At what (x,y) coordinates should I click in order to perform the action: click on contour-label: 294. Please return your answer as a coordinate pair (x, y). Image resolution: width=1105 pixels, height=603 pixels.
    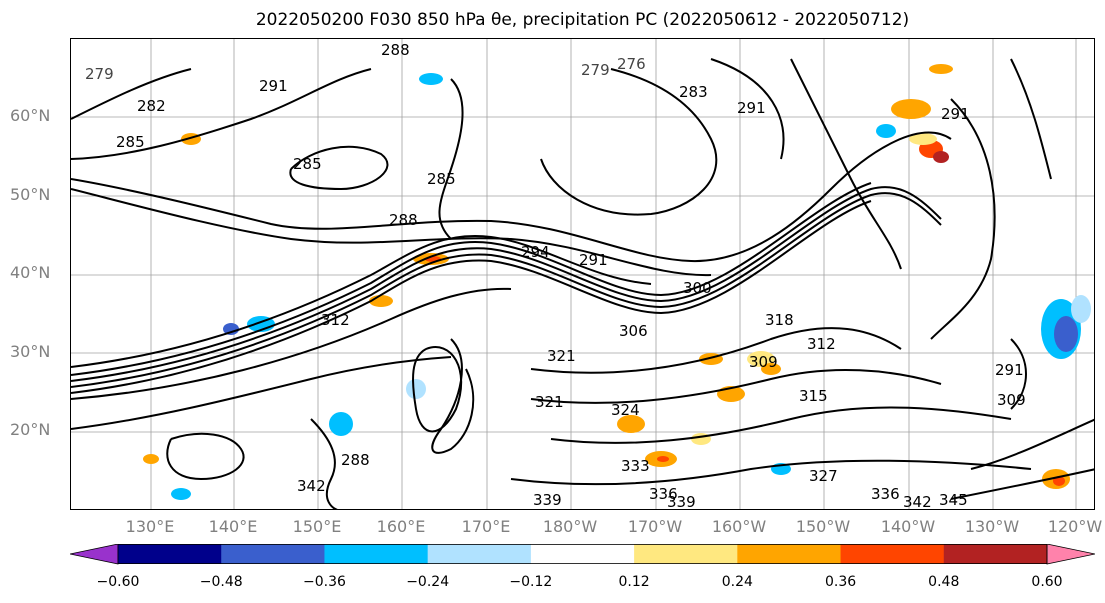
    Looking at the image, I should click on (535, 252).